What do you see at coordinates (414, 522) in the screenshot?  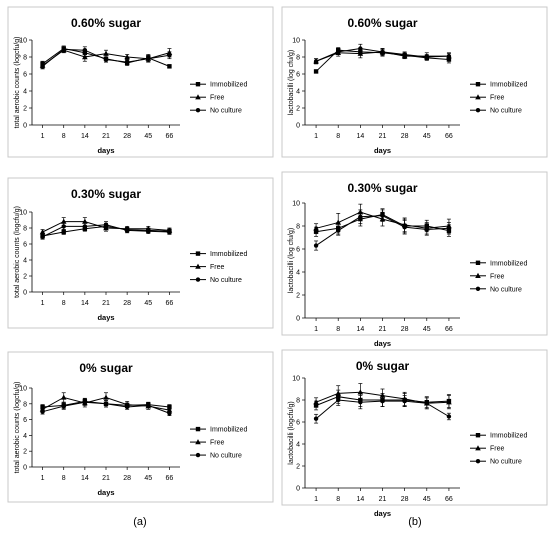 I see `panel-label-b: (b)` at bounding box center [414, 522].